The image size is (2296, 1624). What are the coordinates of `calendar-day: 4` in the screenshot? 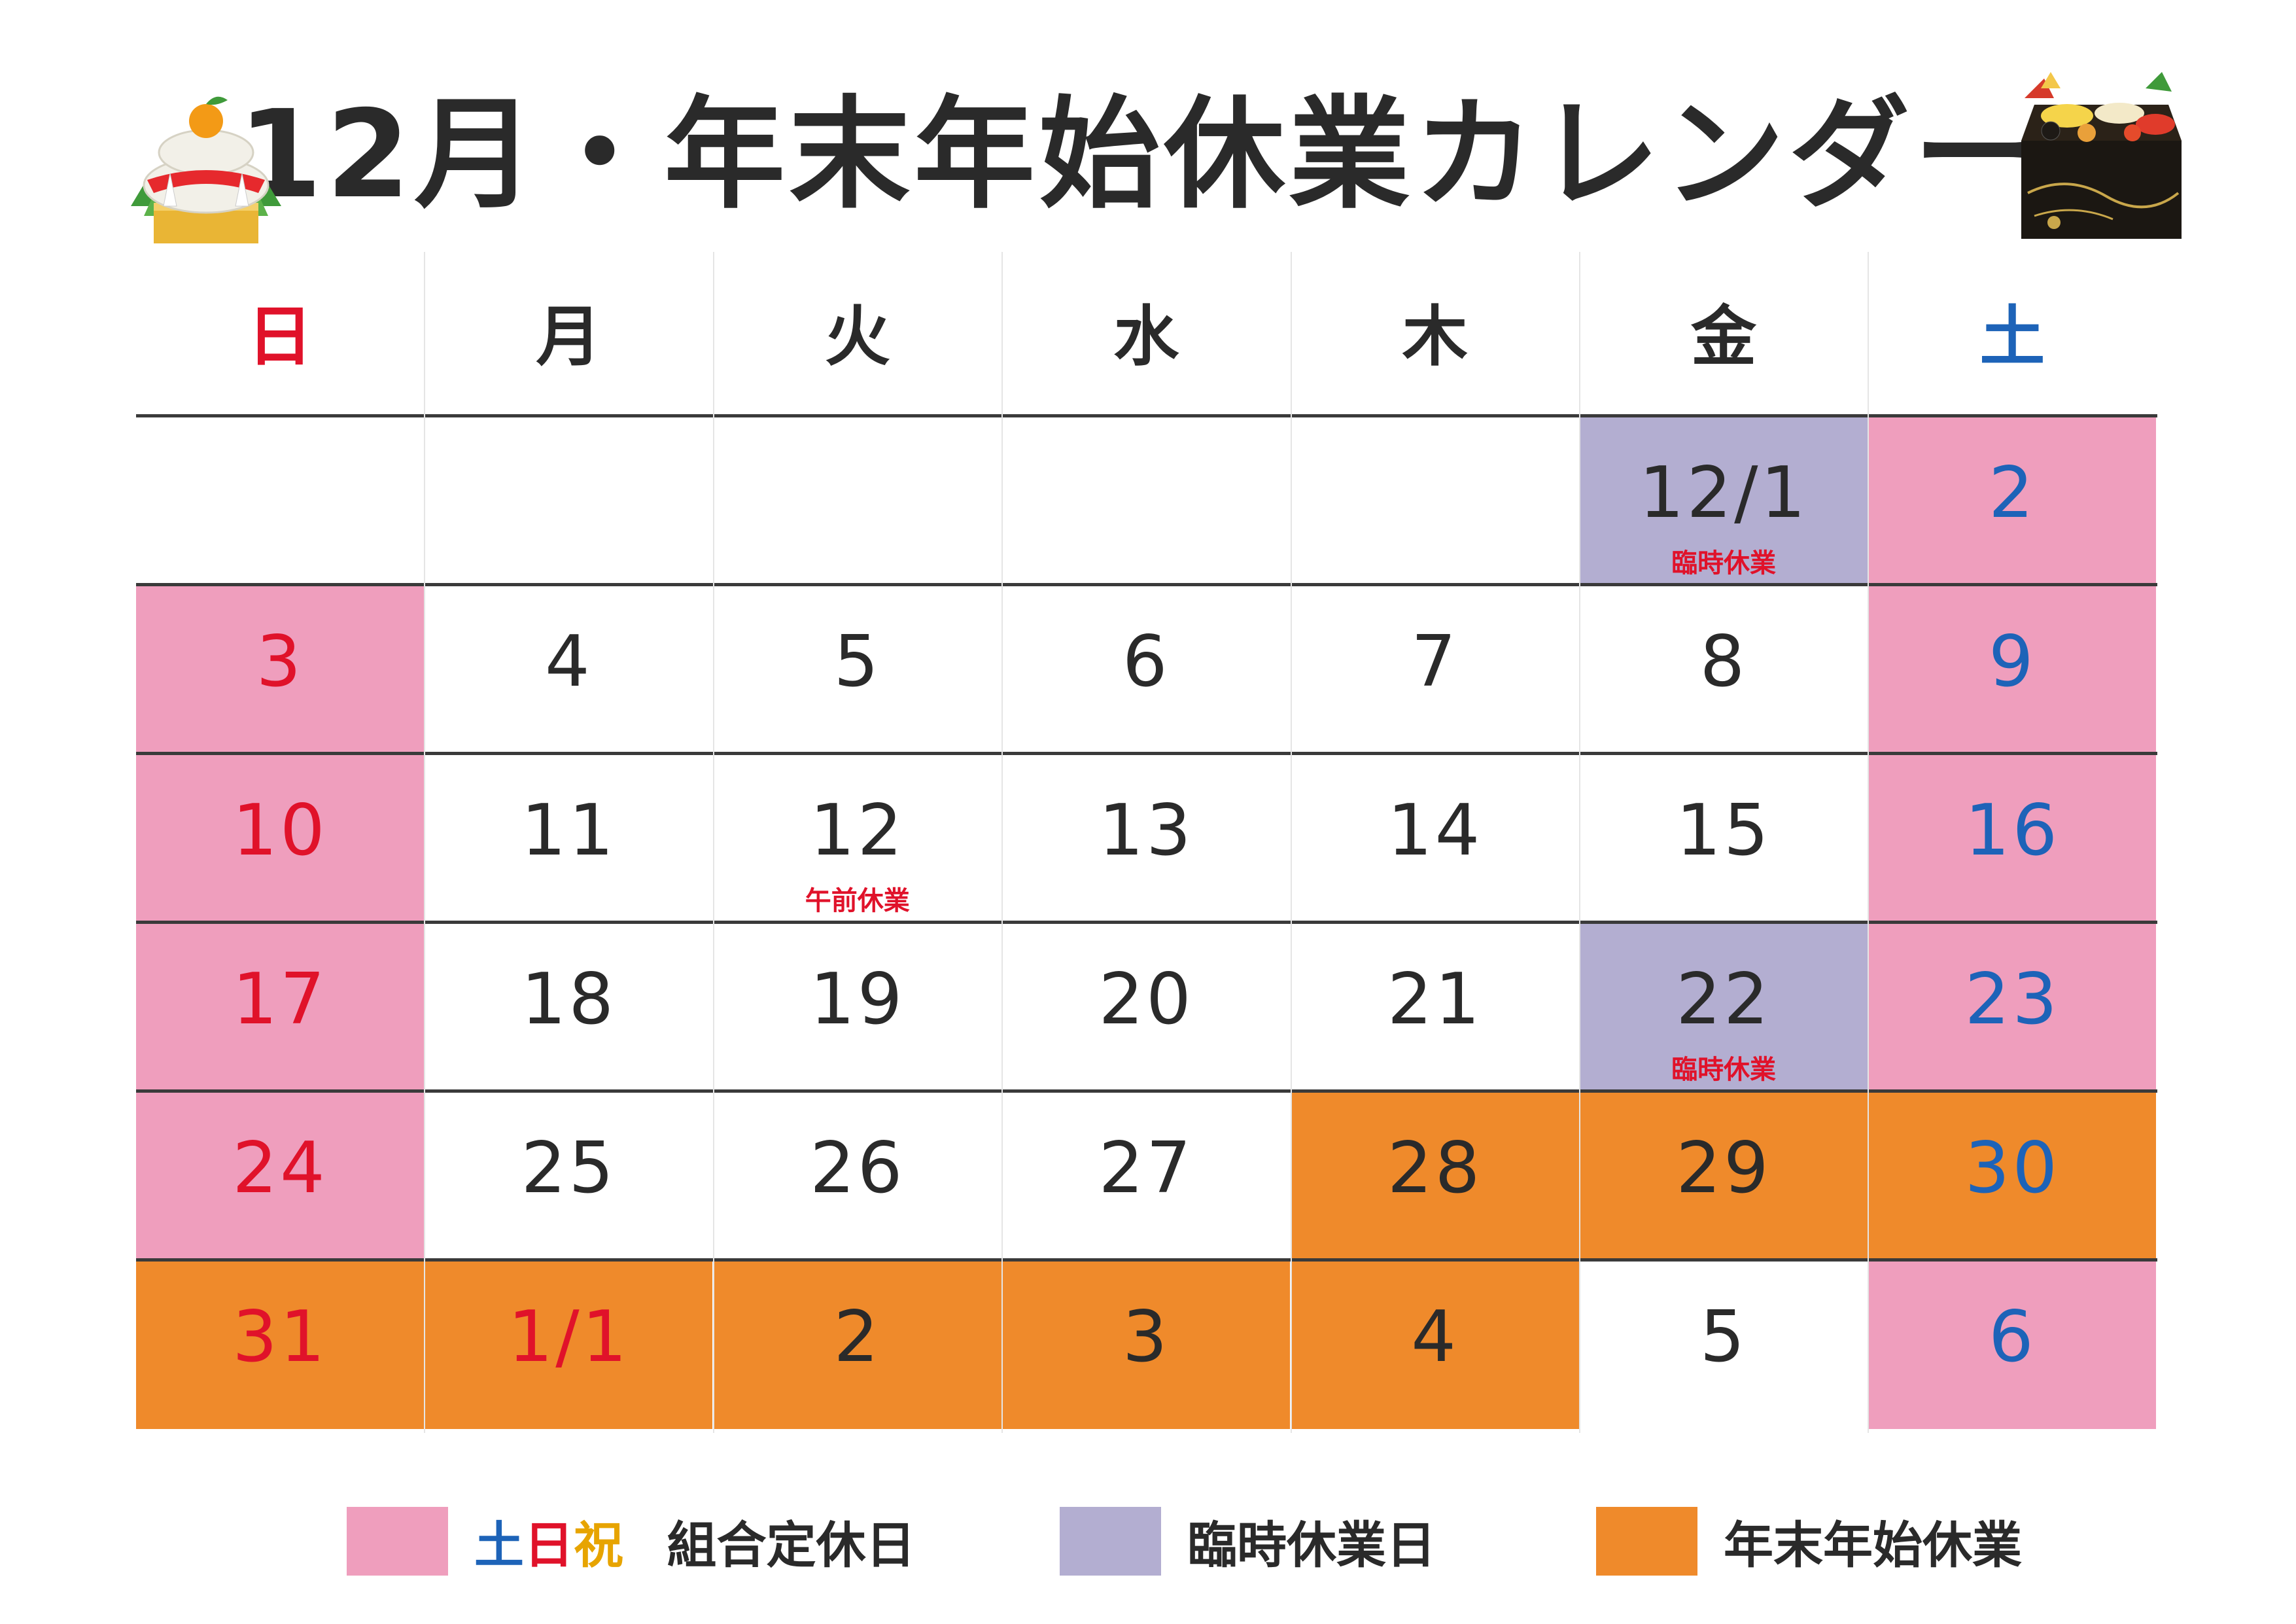 It's located at (568, 670).